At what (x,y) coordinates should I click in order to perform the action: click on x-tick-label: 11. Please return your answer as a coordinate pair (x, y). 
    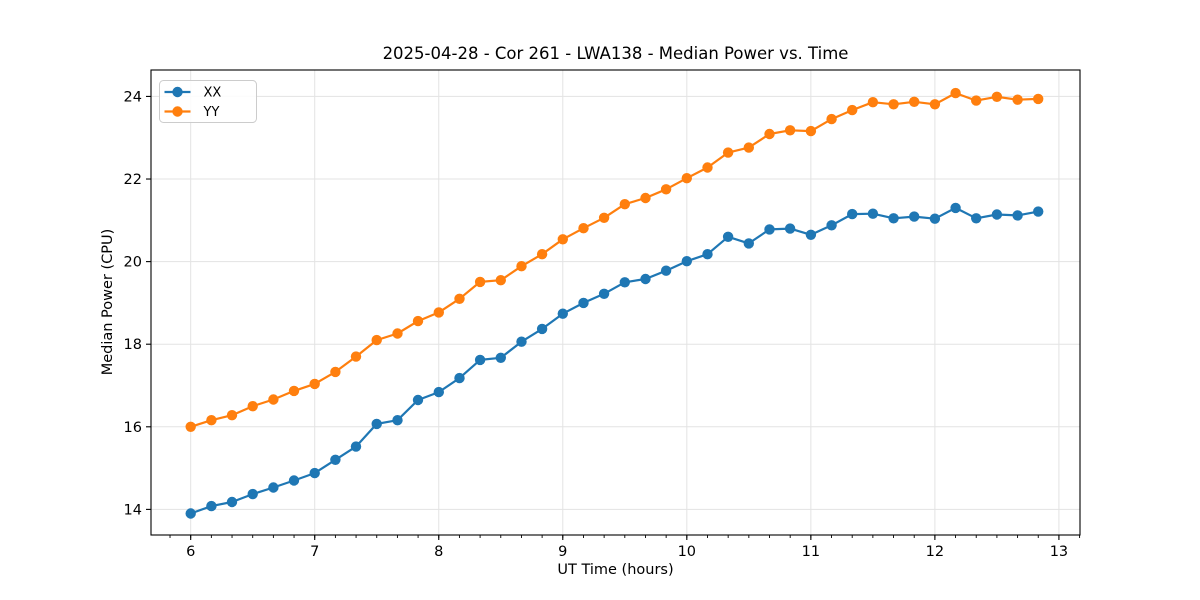
    Looking at the image, I should click on (811, 552).